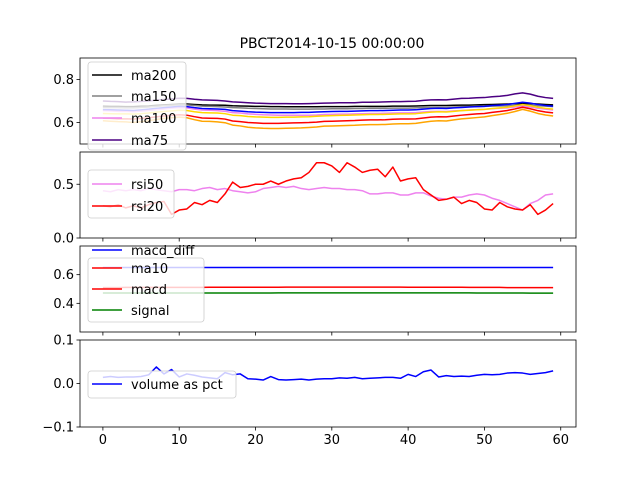 Image resolution: width=640 pixels, height=480 pixels. I want to click on panel-1-frame, so click(328, 195).